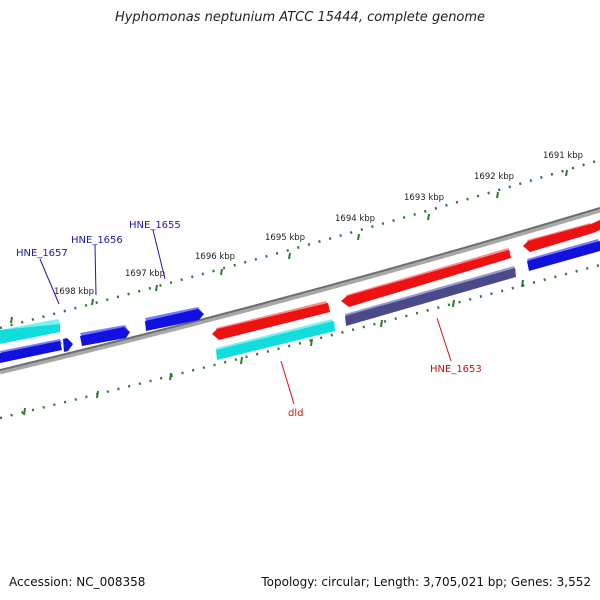  What do you see at coordinates (31, 352) in the screenshot?
I see `gene-left-blue-feature` at bounding box center [31, 352].